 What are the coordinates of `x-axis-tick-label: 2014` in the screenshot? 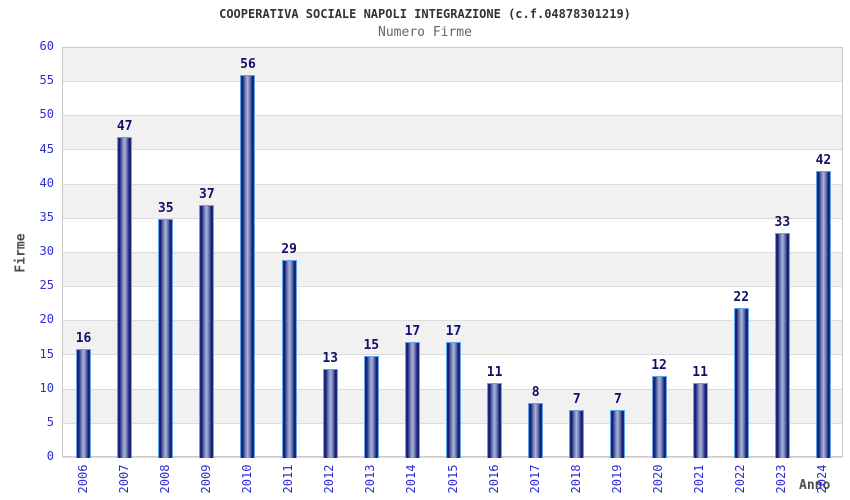 It's located at (411, 479).